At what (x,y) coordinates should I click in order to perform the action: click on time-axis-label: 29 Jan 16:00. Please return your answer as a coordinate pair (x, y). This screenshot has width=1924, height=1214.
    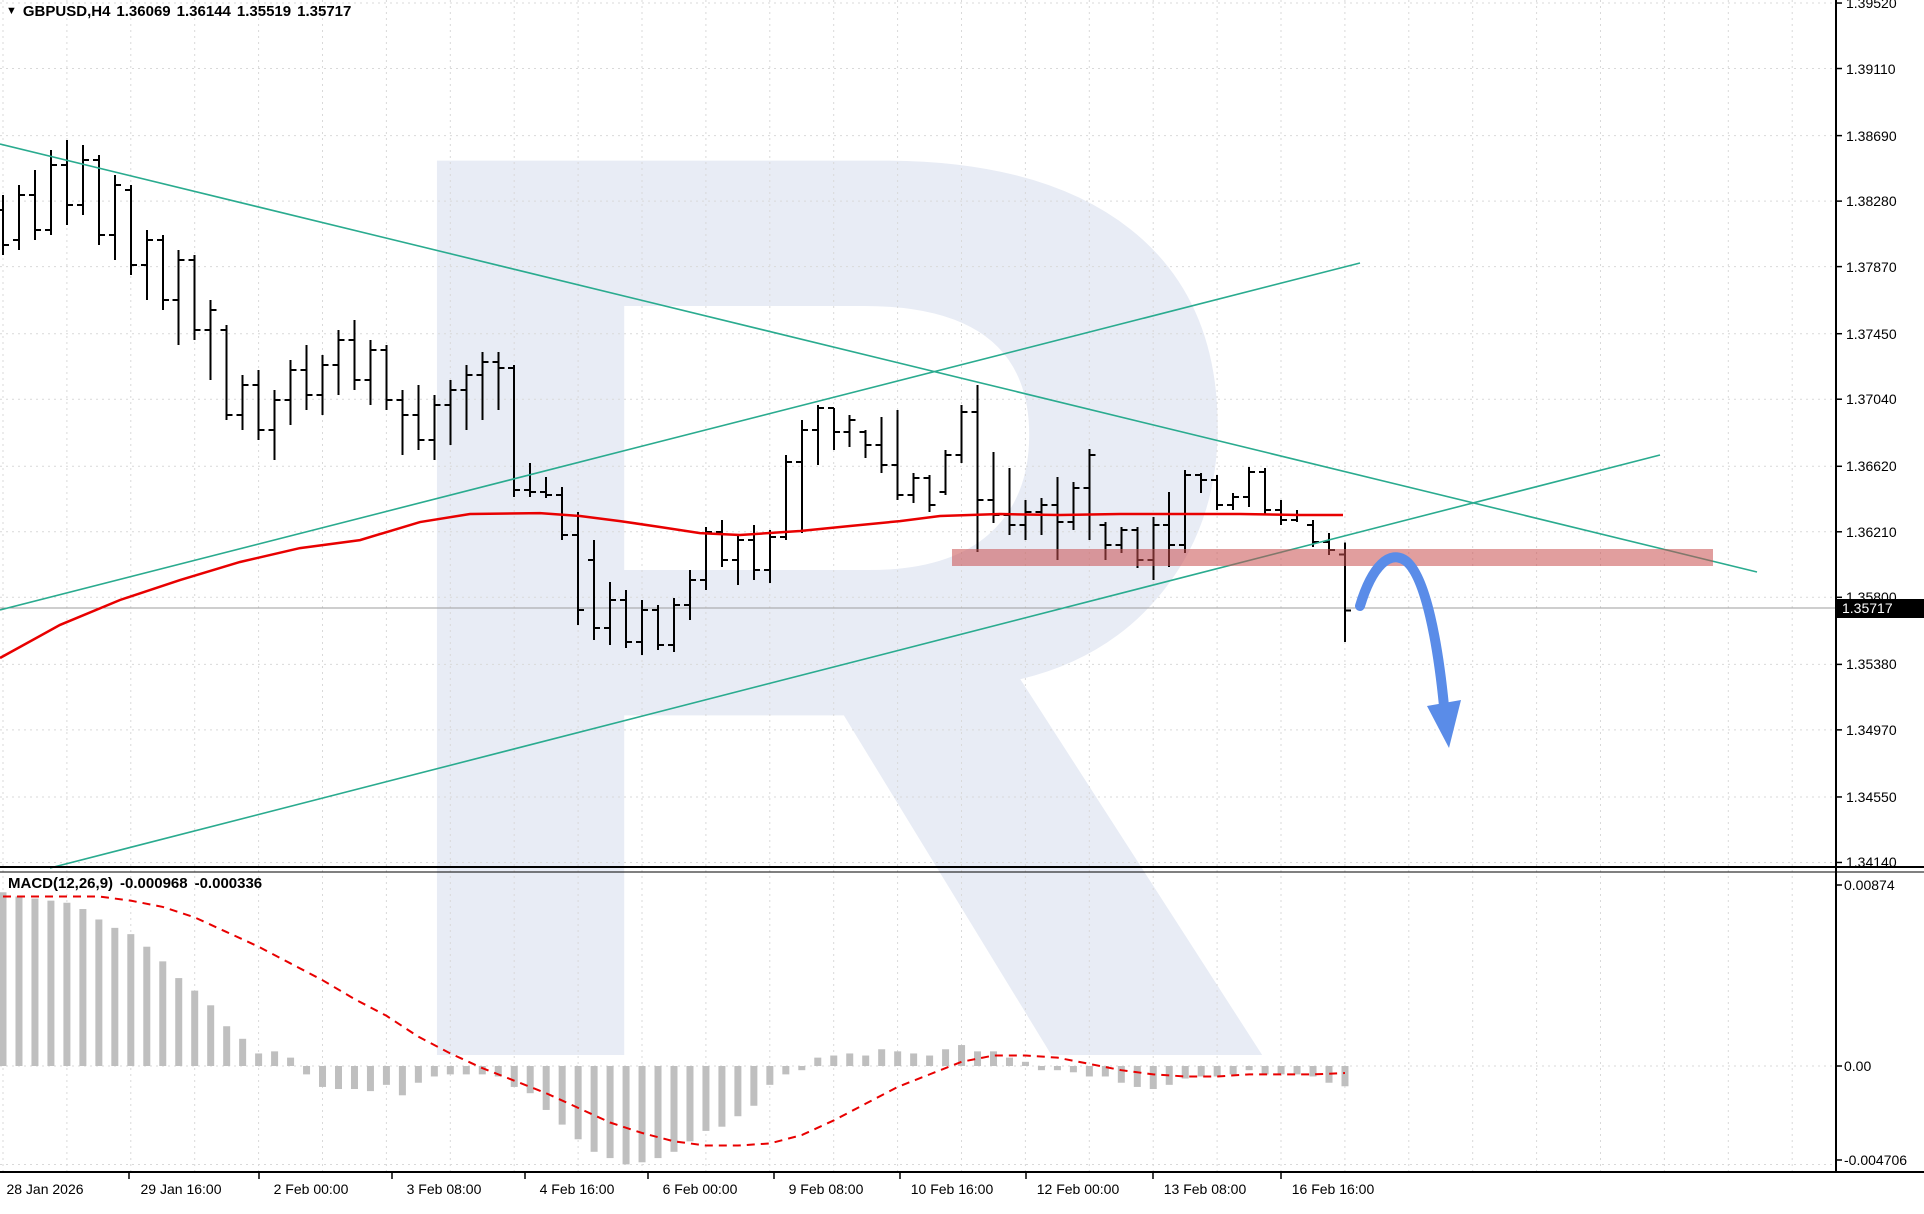
    Looking at the image, I should click on (181, 1189).